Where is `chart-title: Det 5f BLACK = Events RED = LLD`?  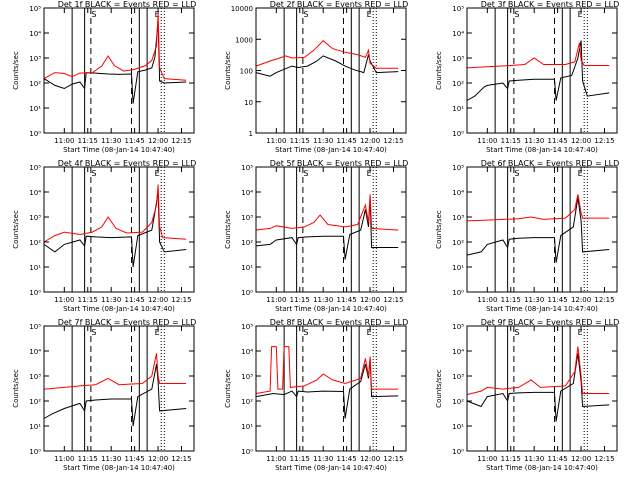
chart-title: Det 5f BLACK = Events RED = LLD is located at coordinates (339, 163).